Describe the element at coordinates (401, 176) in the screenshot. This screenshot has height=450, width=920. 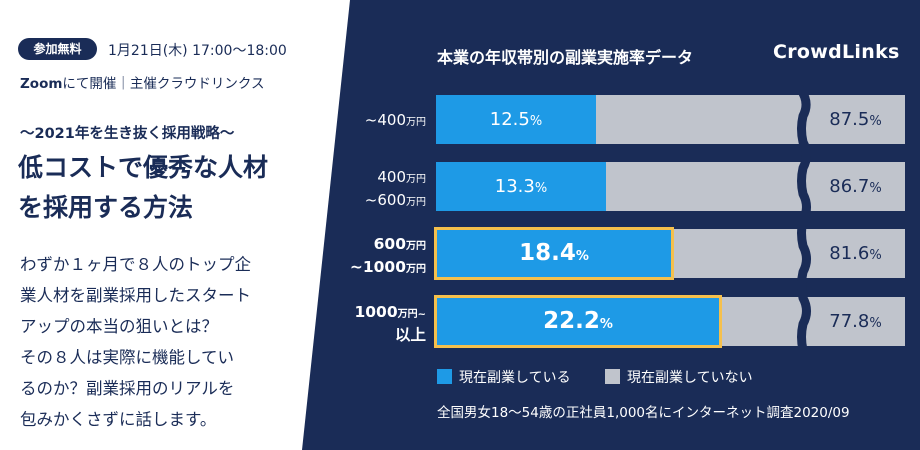
I see `category-label-line: 400万円` at that location.